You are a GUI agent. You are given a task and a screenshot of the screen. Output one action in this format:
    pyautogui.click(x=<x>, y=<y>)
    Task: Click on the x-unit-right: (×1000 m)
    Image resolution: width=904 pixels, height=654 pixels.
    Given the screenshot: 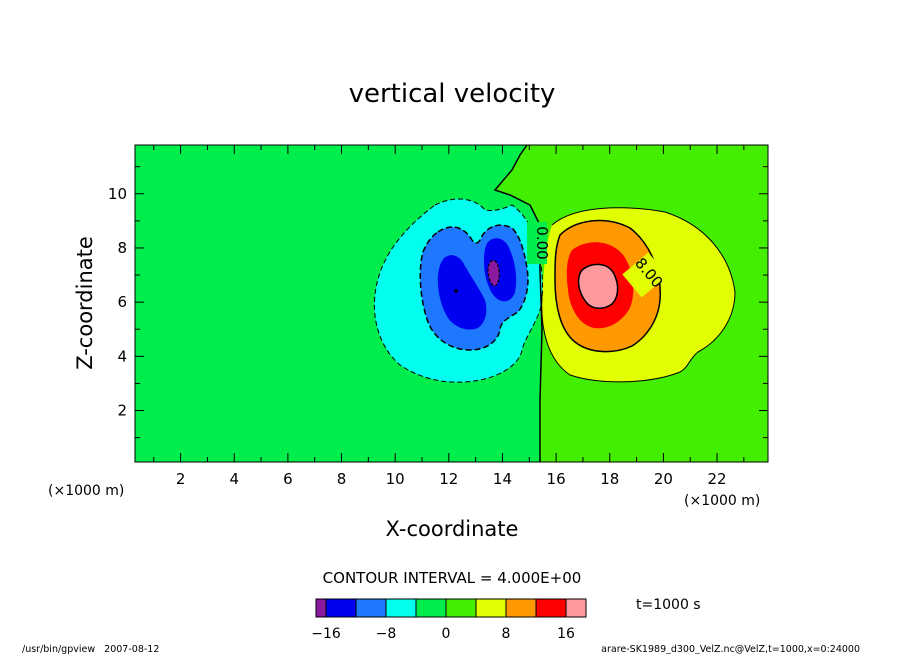 What is the action you would take?
    pyautogui.click(x=722, y=501)
    